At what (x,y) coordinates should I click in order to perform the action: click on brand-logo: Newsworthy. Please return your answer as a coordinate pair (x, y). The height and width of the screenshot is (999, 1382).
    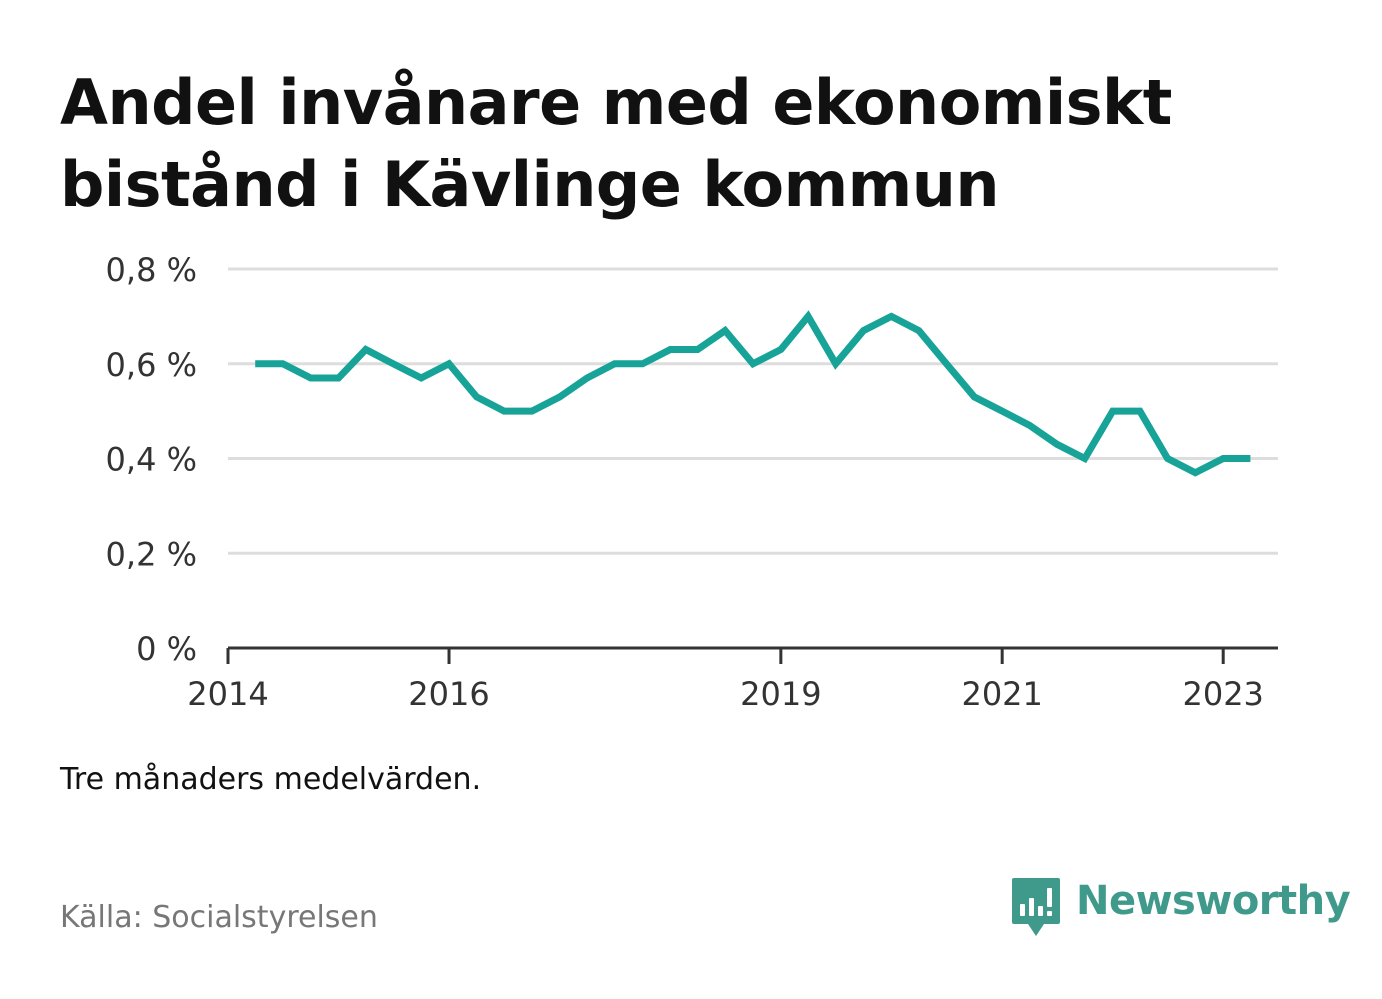
    Looking at the image, I should click on (1180, 911).